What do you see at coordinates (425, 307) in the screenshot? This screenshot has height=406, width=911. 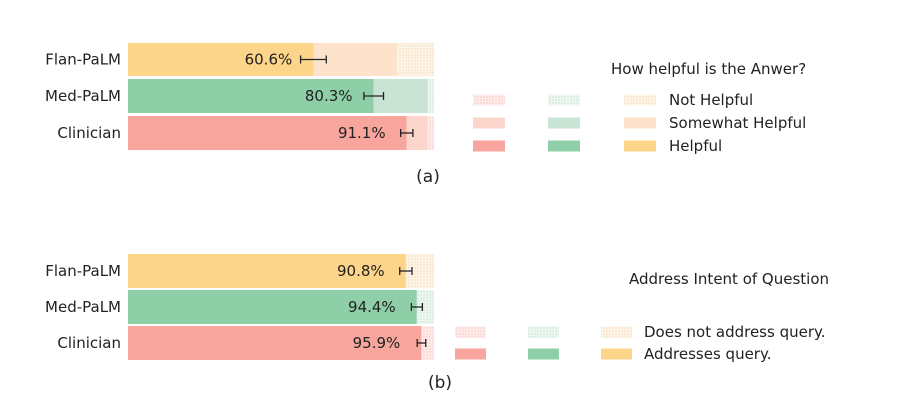 I see `bar-does-not-address-query--1` at bounding box center [425, 307].